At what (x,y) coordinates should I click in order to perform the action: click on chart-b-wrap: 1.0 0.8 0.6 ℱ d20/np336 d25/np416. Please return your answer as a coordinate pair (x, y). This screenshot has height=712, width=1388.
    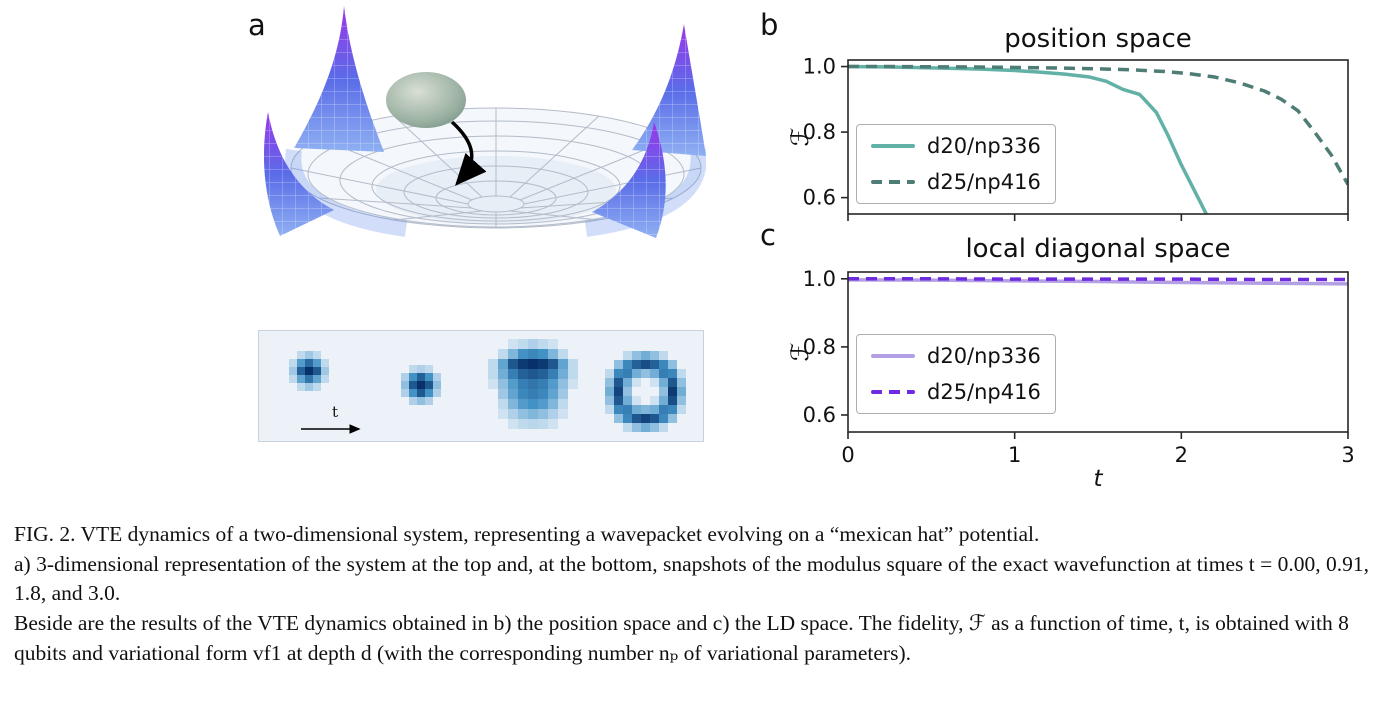
    Looking at the image, I should click on (1075, 143).